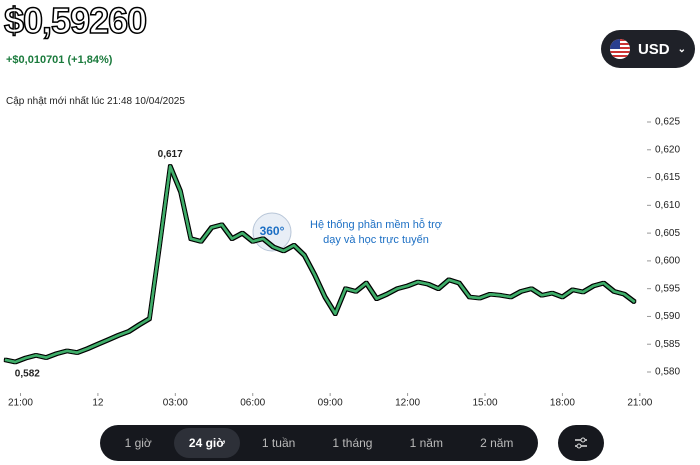 The width and height of the screenshot is (700, 465). I want to click on x-tick-label: 18:00, so click(562, 403).